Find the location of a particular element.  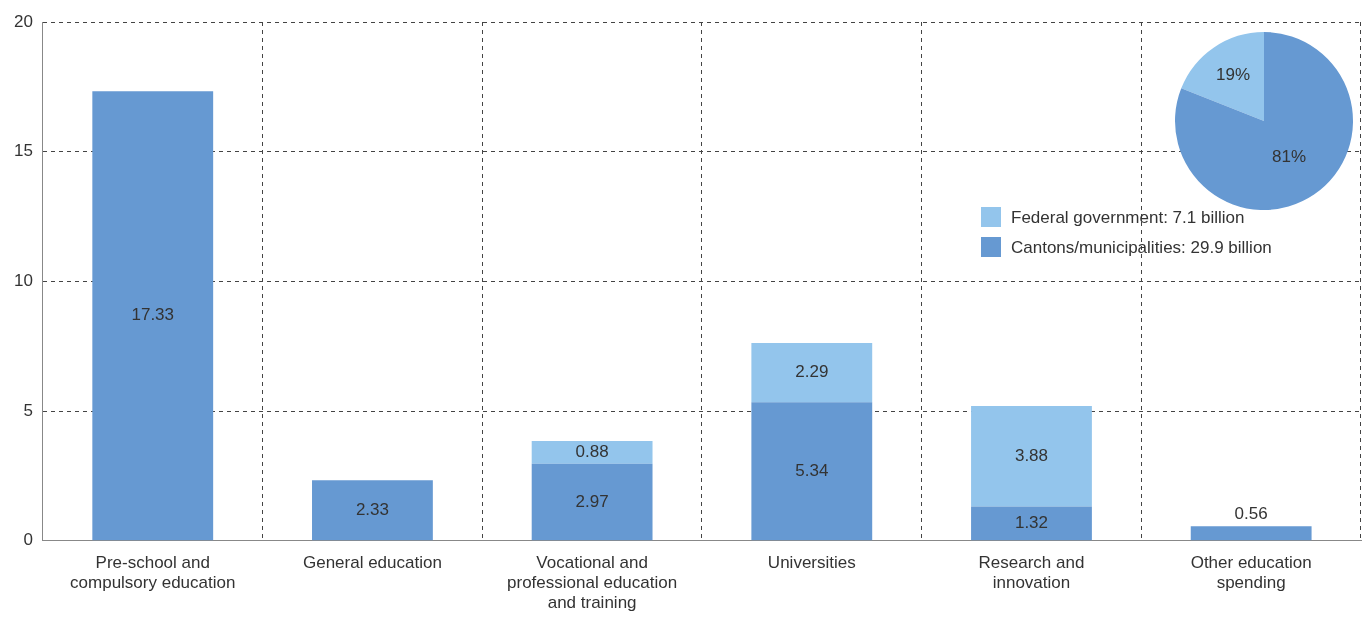

data-label: 0.88 is located at coordinates (592, 452).